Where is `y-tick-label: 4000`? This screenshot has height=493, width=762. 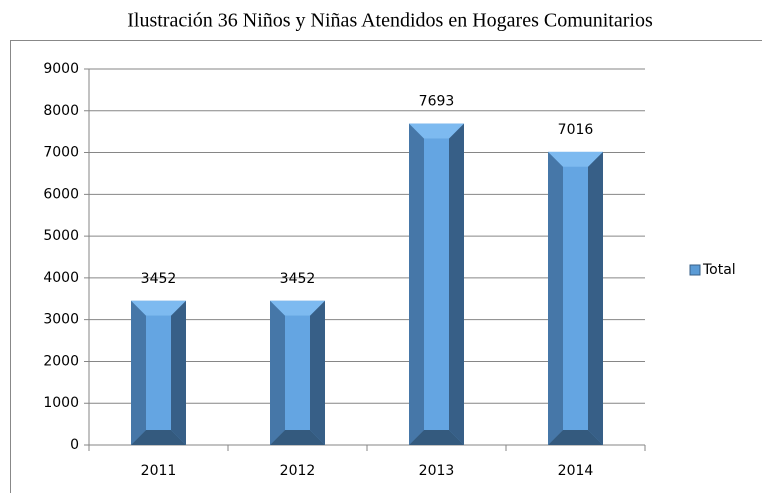
y-tick-label: 4000 is located at coordinates (61, 278).